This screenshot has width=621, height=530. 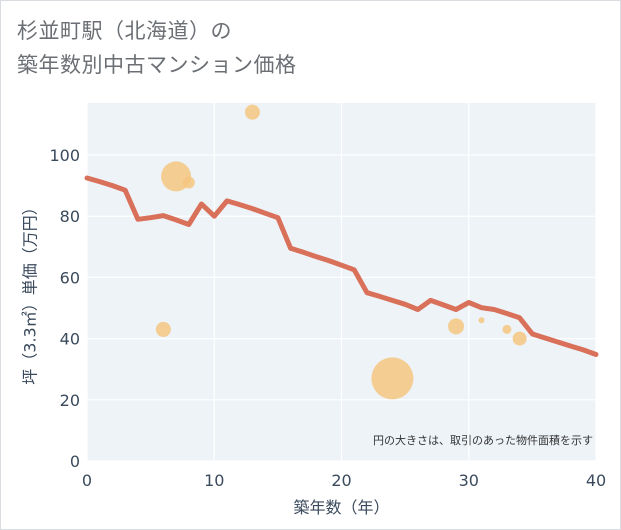 I want to click on x-tick-labels: 0 10 20 30 40, so click(x=344, y=480).